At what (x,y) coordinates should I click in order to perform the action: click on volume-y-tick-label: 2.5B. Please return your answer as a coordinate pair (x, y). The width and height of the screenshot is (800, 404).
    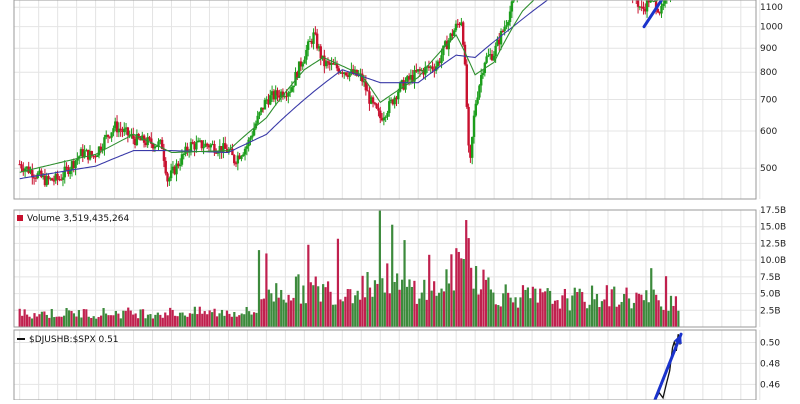
    Looking at the image, I should click on (770, 311).